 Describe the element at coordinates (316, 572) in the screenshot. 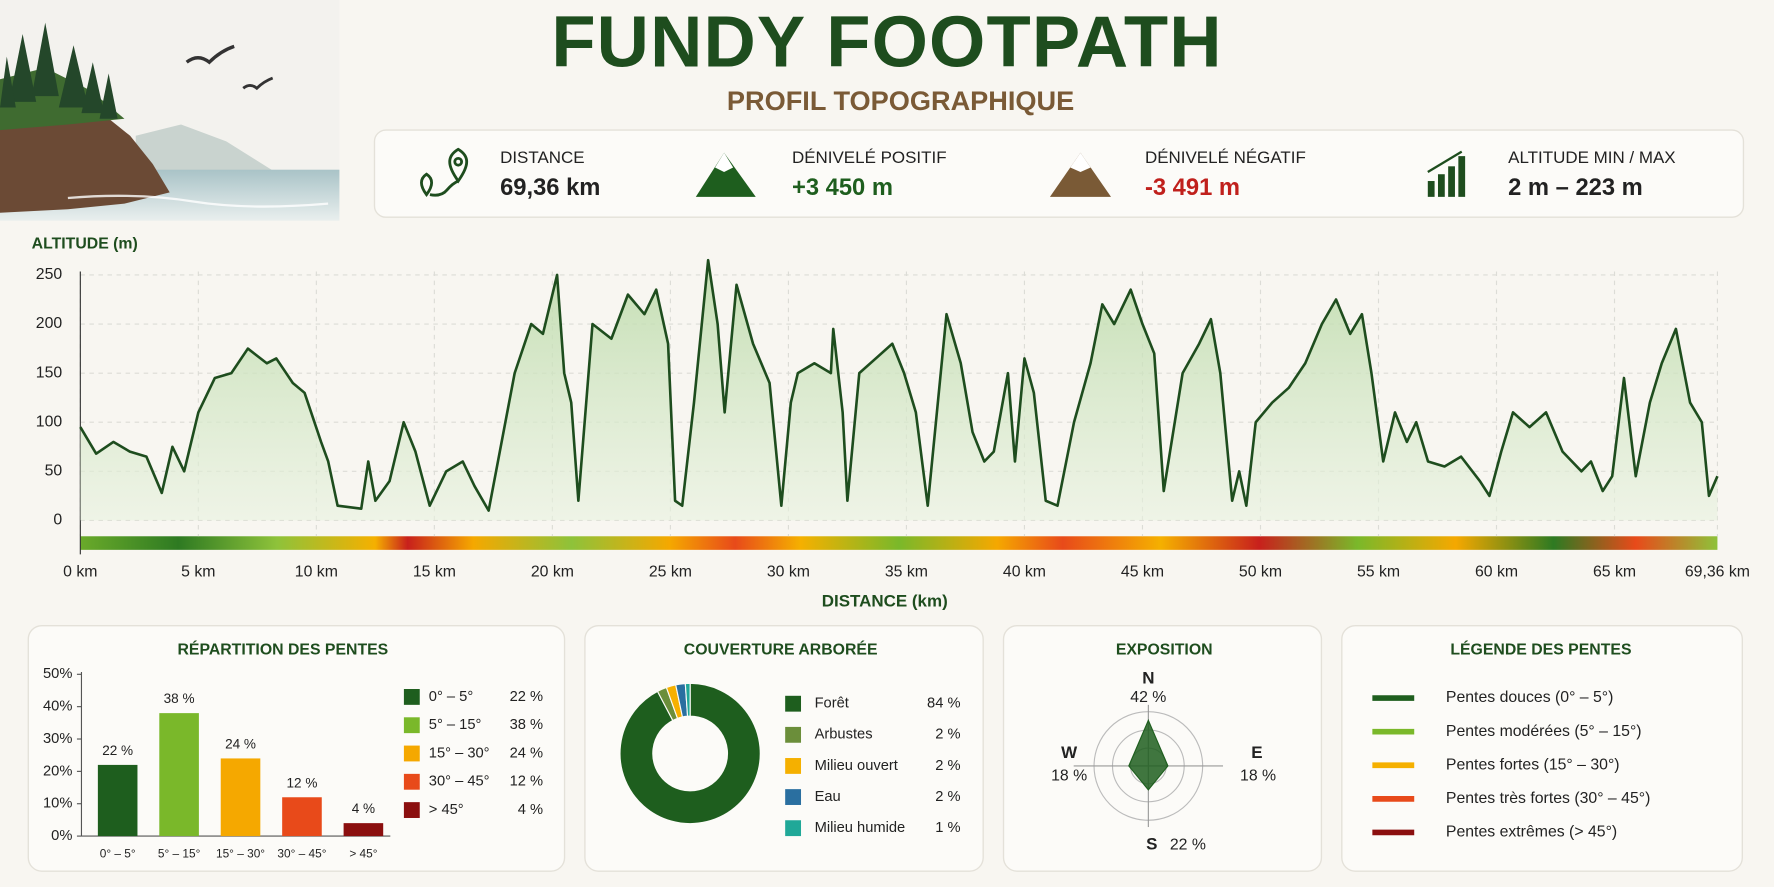

I see `x-tick-label: 10 km` at that location.